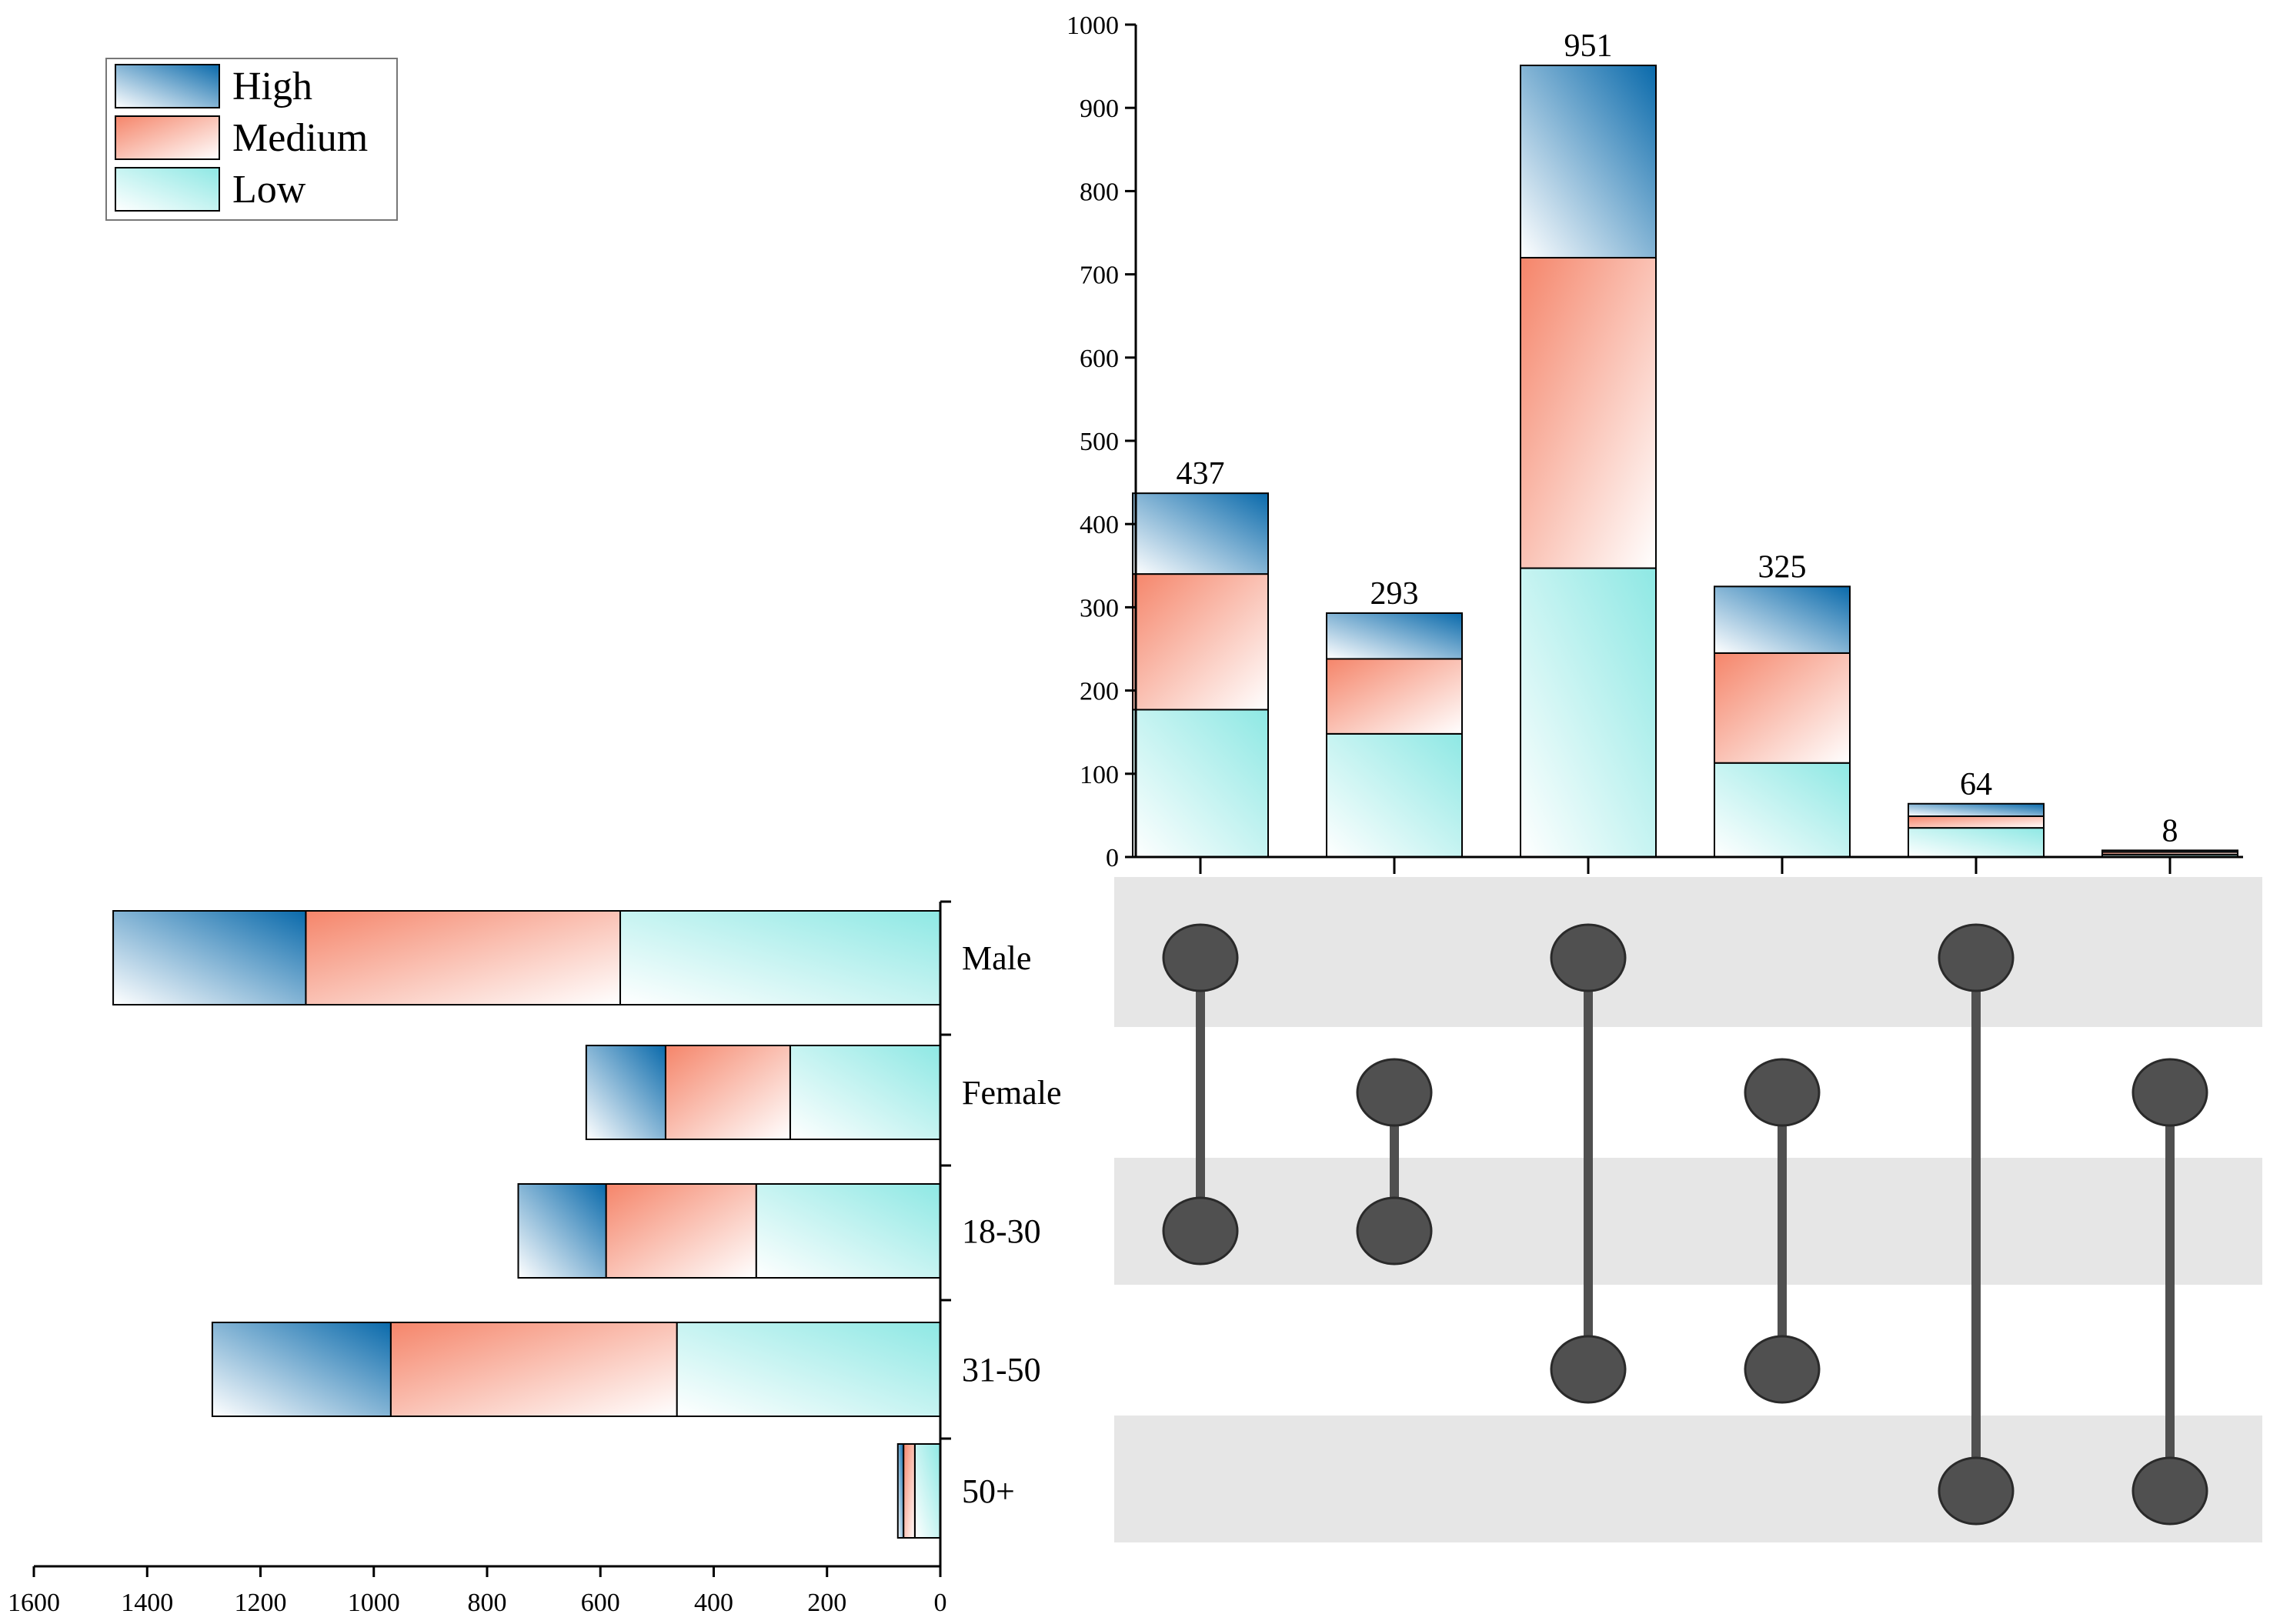  What do you see at coordinates (487, 1603) in the screenshot?
I see `set-axis-tick-label: 800` at bounding box center [487, 1603].